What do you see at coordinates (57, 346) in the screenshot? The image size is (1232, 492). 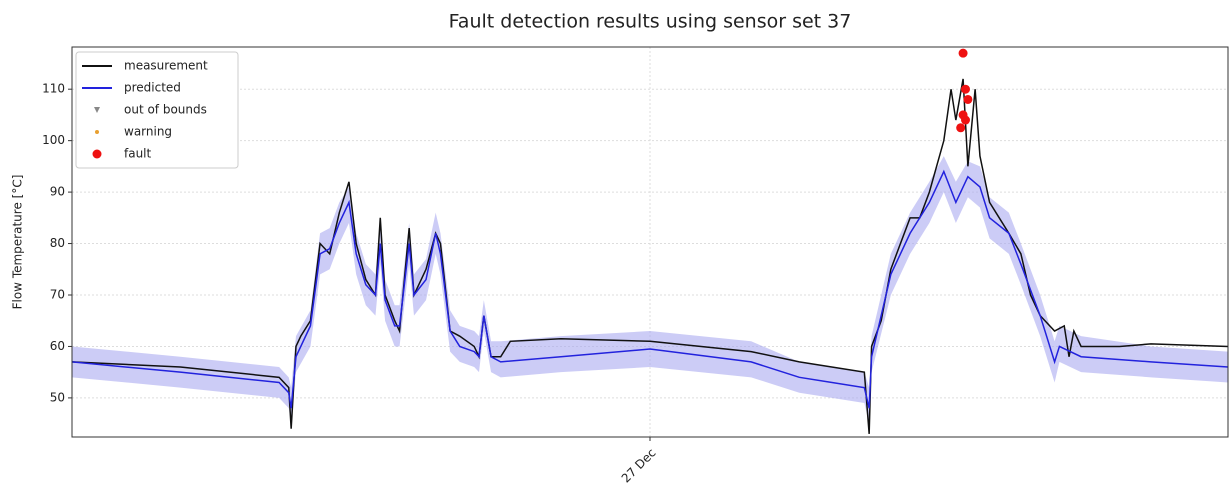 I see `y-tick-label: 60` at bounding box center [57, 346].